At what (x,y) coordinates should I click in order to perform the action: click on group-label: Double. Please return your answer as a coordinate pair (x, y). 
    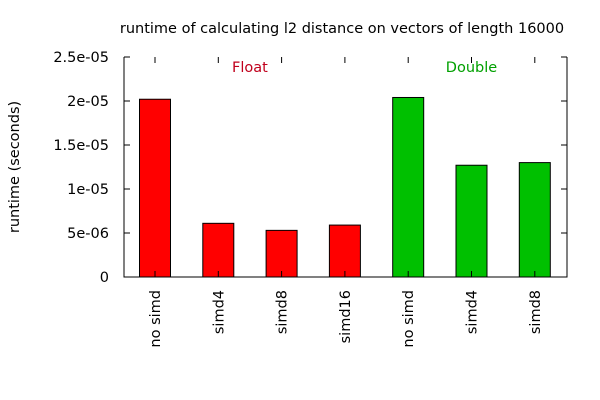
    Looking at the image, I should click on (471, 68).